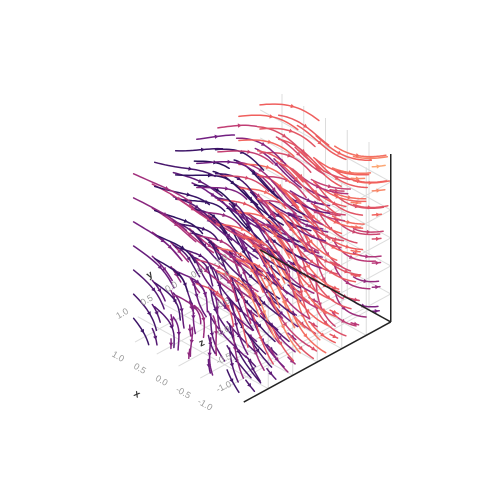 The height and width of the screenshot is (500, 500). What do you see at coordinates (183, 392) in the screenshot?
I see `x-tick-label: -0.5` at bounding box center [183, 392].